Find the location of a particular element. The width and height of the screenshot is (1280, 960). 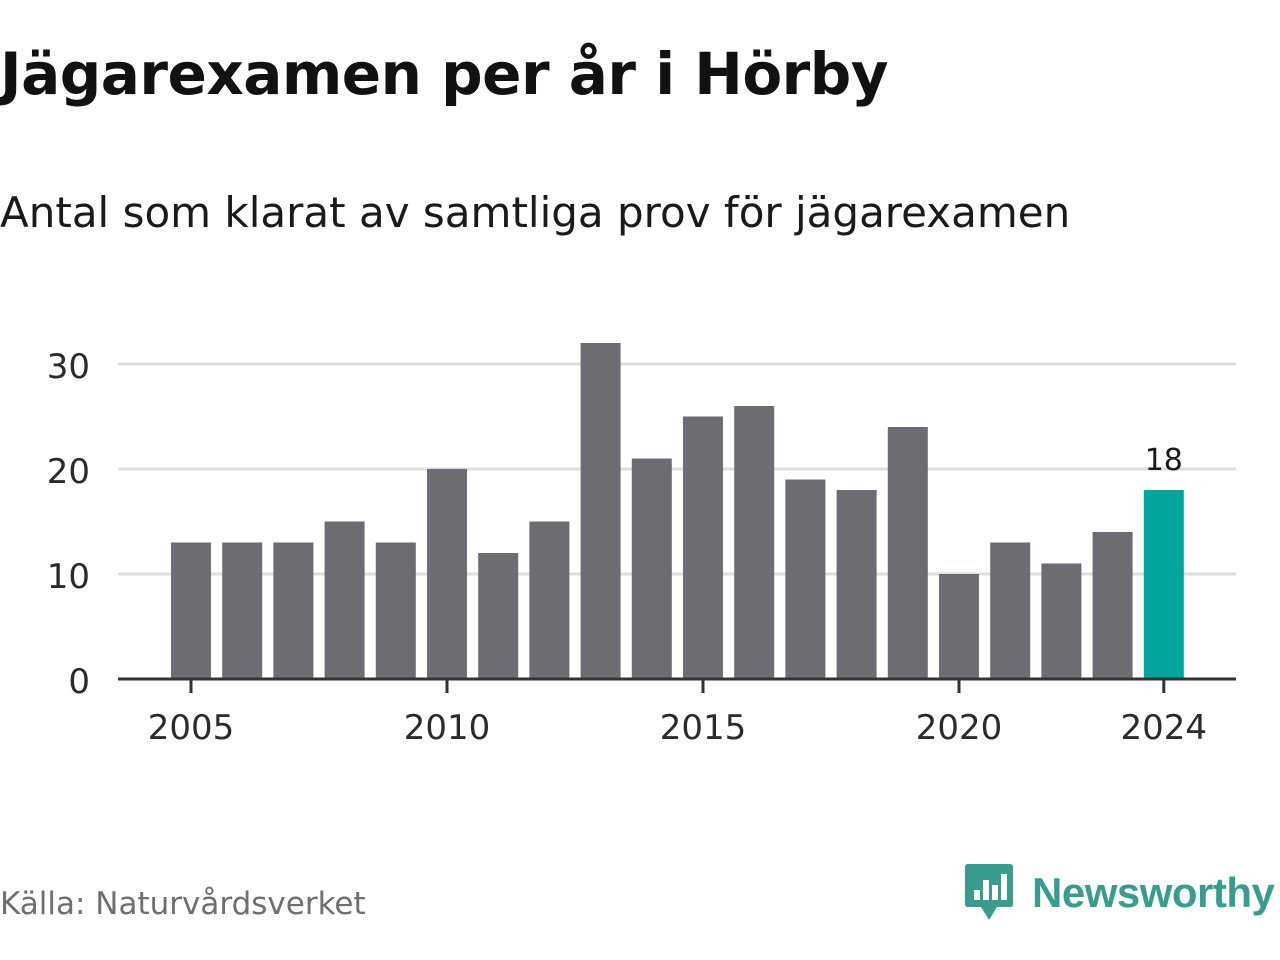

bar-2020 is located at coordinates (959, 626).